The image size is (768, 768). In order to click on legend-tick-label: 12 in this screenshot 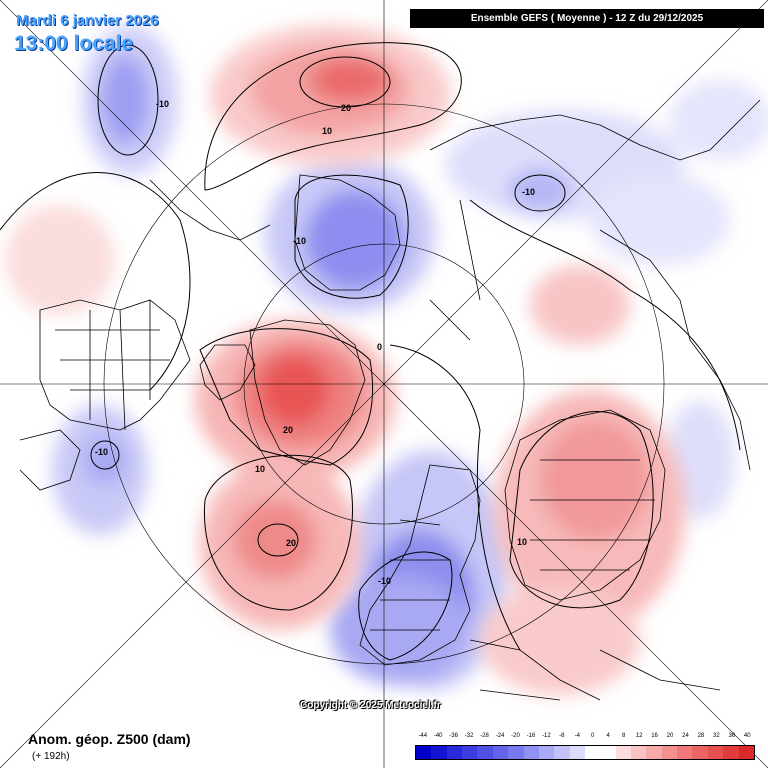, I will do `click(639, 736)`.